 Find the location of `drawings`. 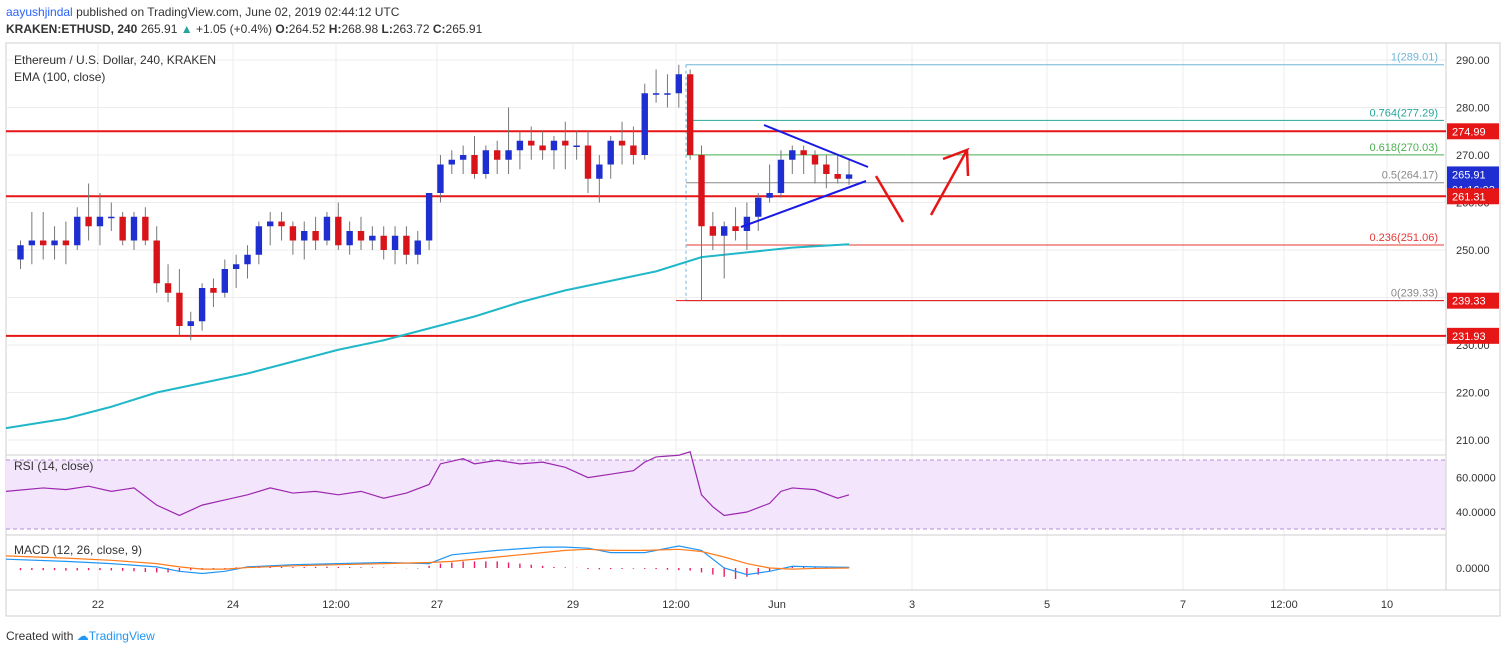

drawings is located at coordinates (855, 176).